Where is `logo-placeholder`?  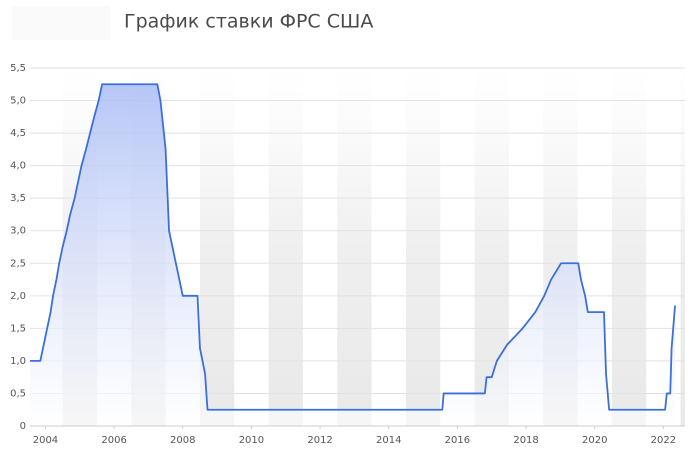
logo-placeholder is located at coordinates (61, 23).